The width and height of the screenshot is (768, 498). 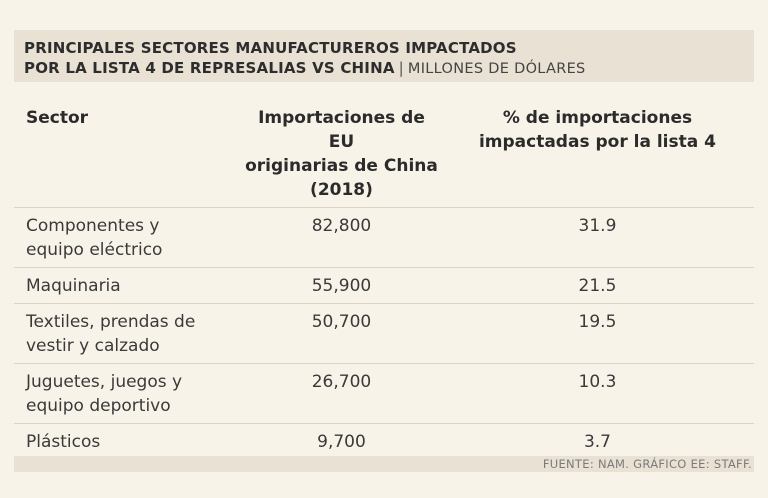 I want to click on header-percent-line-2: impactadas por la lista 4, so click(x=597, y=142).